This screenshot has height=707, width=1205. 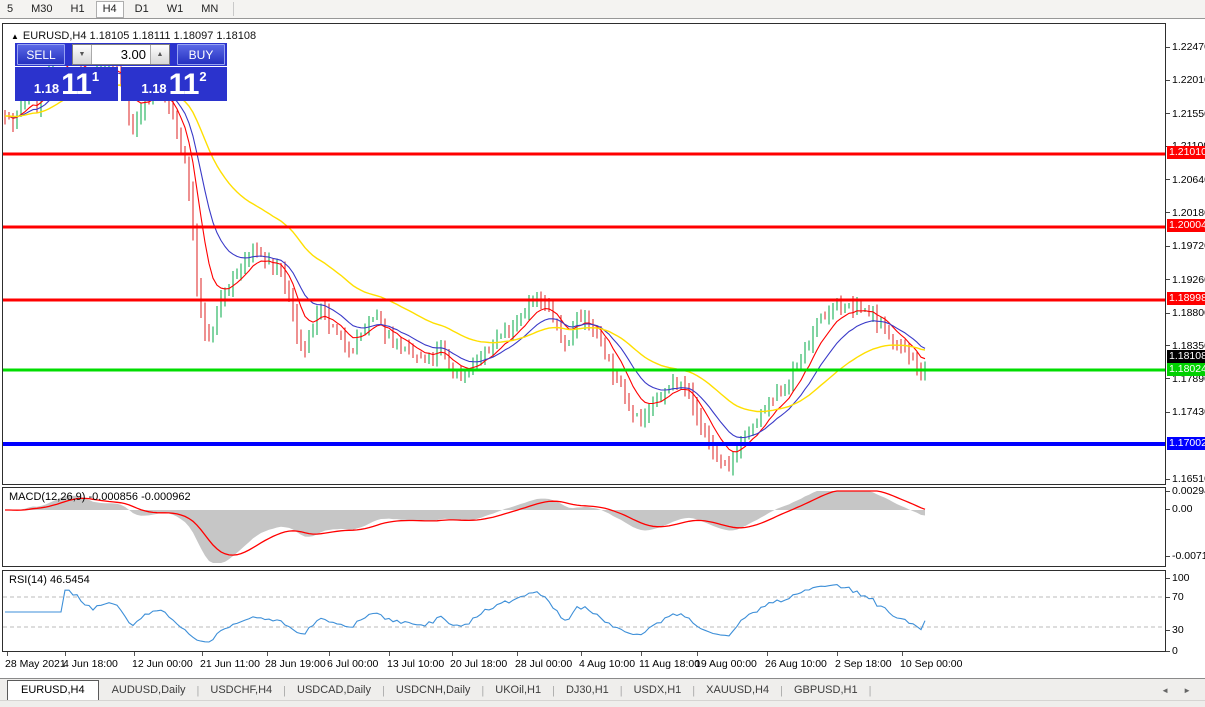 What do you see at coordinates (518, 690) in the screenshot?
I see `tab-ukoil-h1: UKOil,H1` at bounding box center [518, 690].